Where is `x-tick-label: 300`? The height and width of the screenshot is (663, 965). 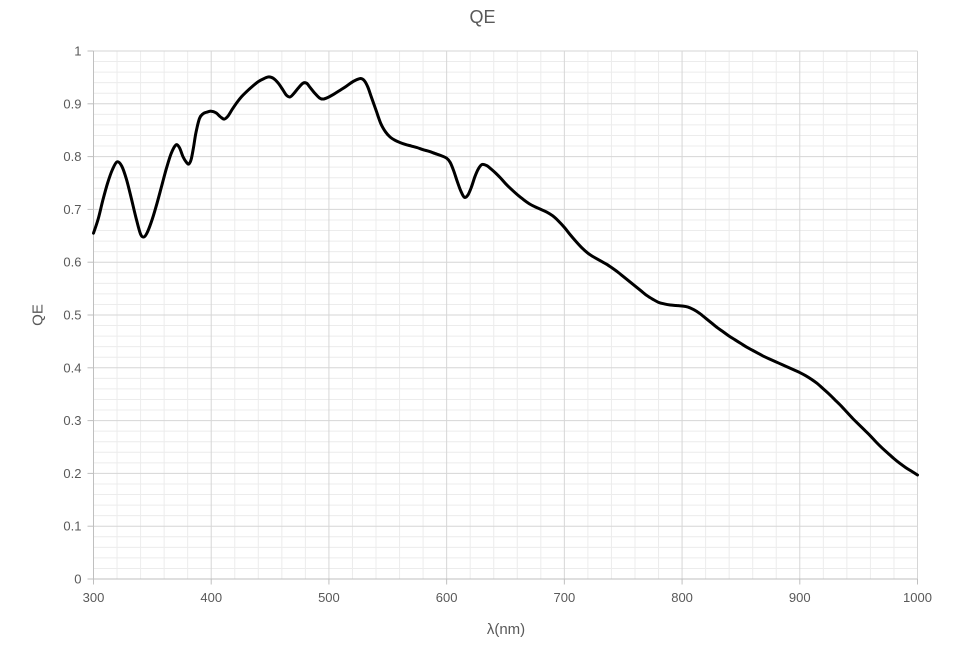
x-tick-label: 300 is located at coordinates (94, 597).